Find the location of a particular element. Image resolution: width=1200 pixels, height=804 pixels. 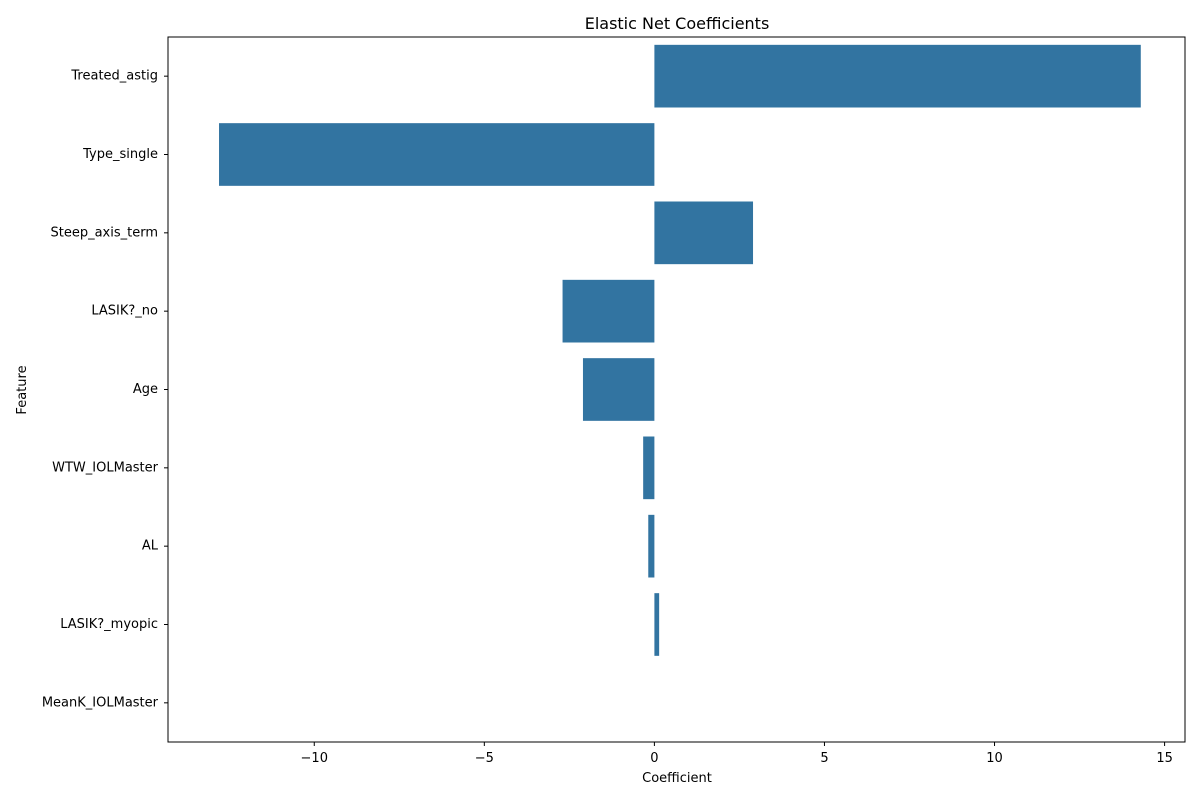

y-tick-label: LASIK?_no is located at coordinates (124, 311).